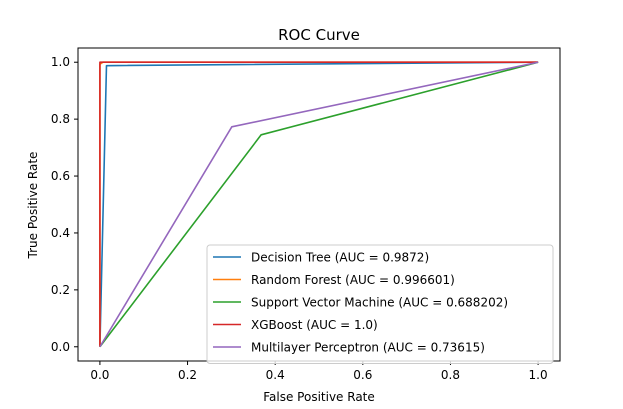 This screenshot has height=409, width=623. I want to click on y-tick-label: 0.0, so click(60, 347).